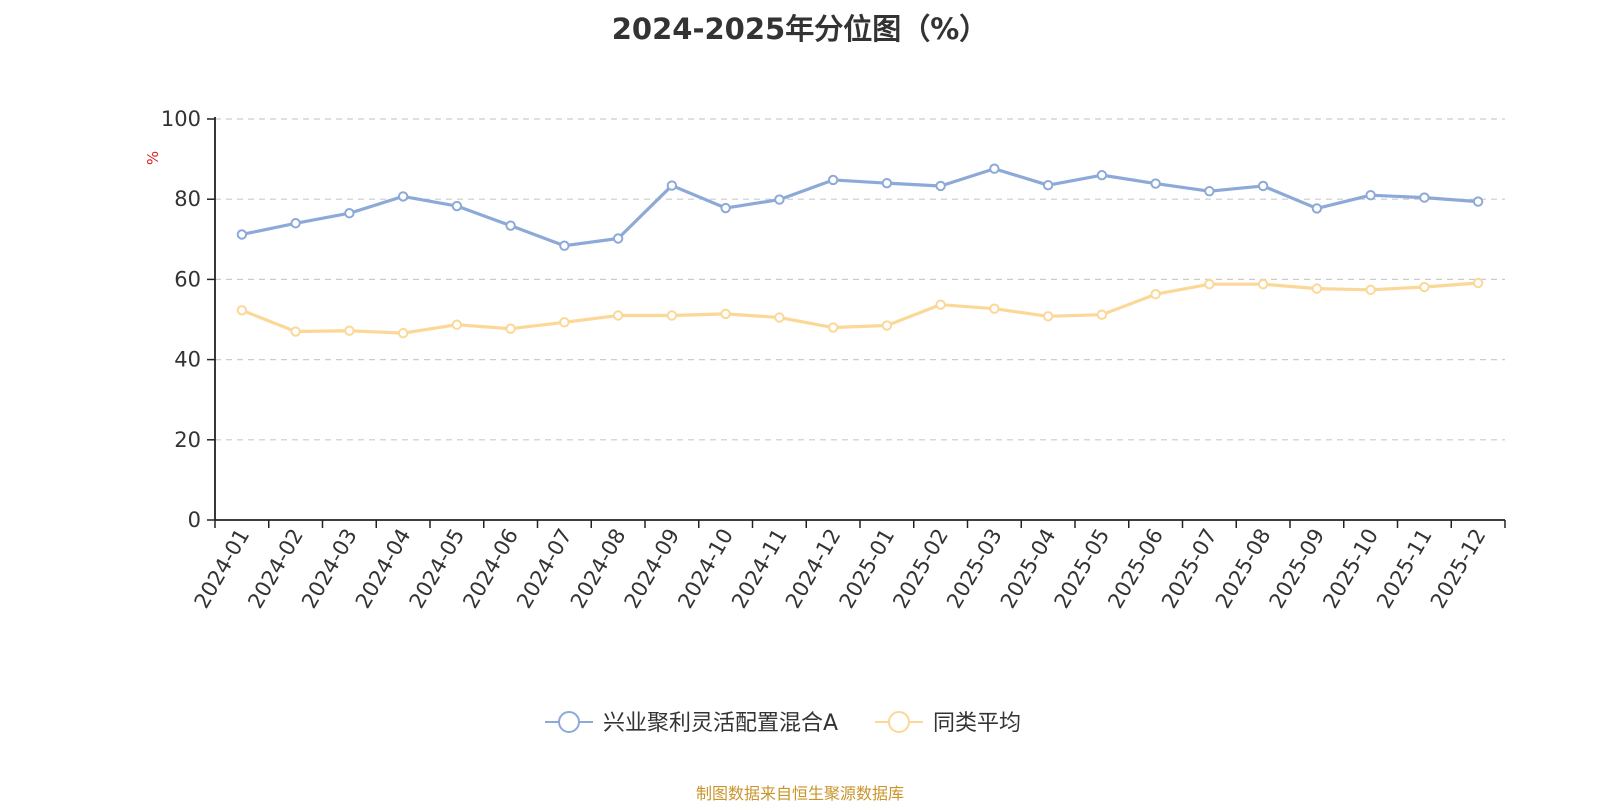  What do you see at coordinates (187, 360) in the screenshot?
I see `y-tick-label: 40` at bounding box center [187, 360].